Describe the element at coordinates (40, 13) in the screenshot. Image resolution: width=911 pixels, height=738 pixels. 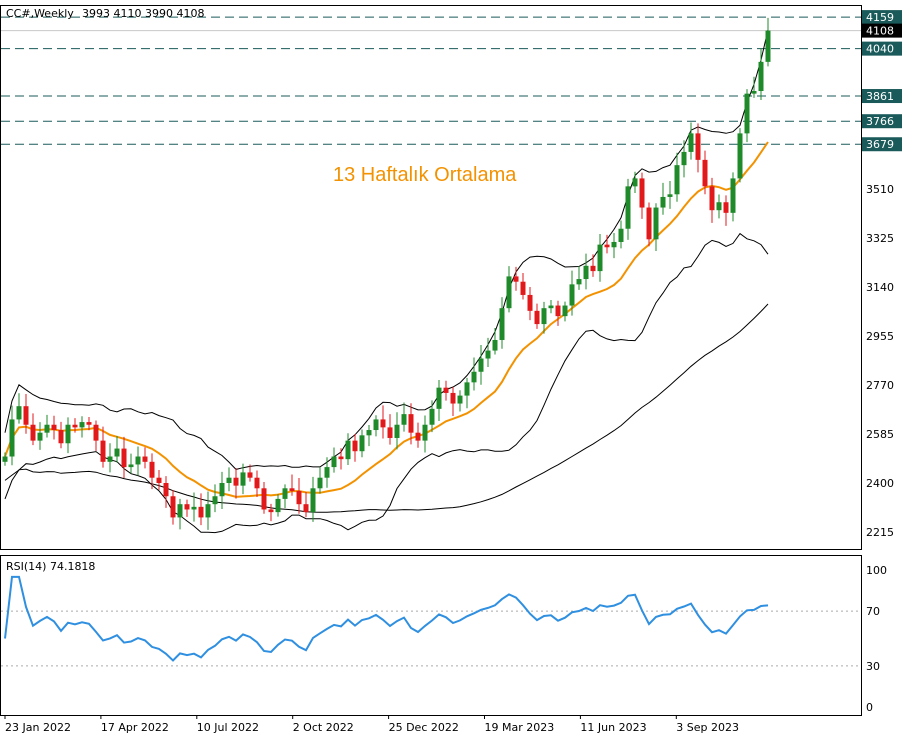
I see `chart-header-symbol: CC#,Weekly` at that location.